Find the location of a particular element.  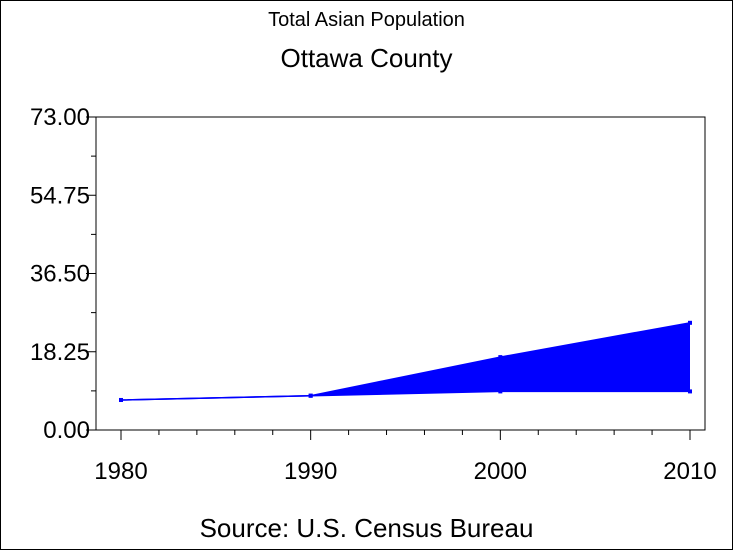

y-tick-label: 73.00 is located at coordinates (60, 117).